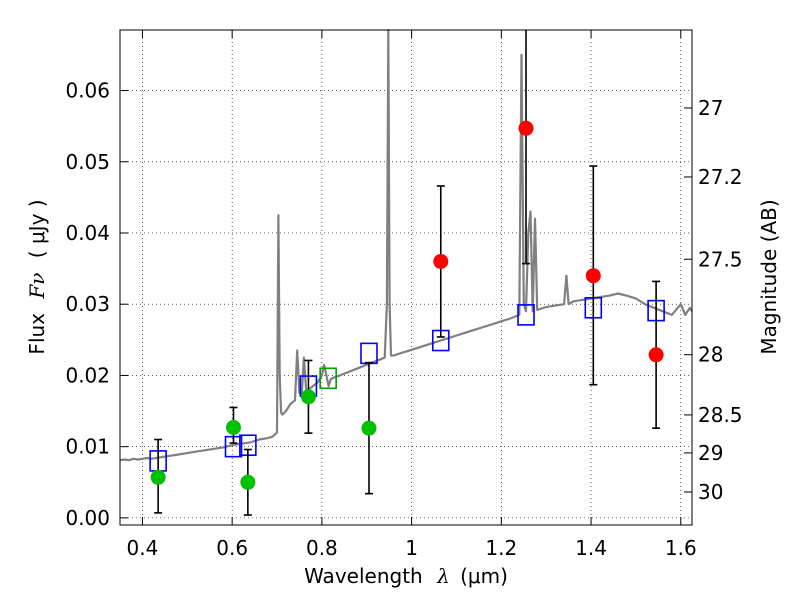 The image size is (800, 600). I want to click on y-tick-label: 0.02, so click(87, 375).